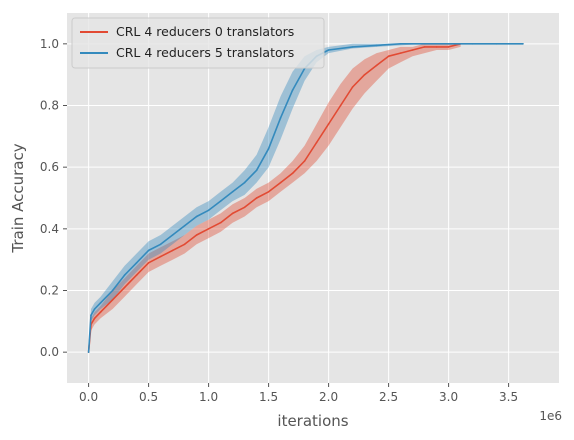 Image resolution: width=574 pixels, height=440 pixels. Describe the element at coordinates (49, 229) in the screenshot. I see `y-tick-label: 0.4` at that location.